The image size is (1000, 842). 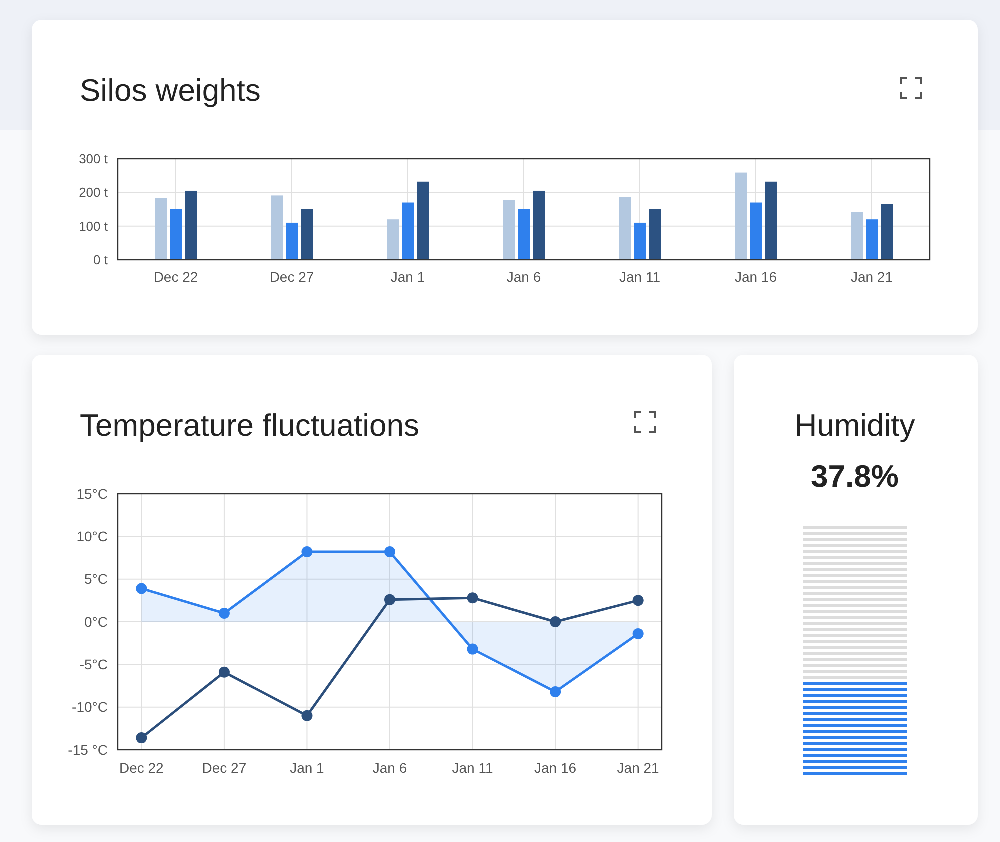 What do you see at coordinates (88, 750) in the screenshot?
I see `y-tick-label: -15 °C` at bounding box center [88, 750].